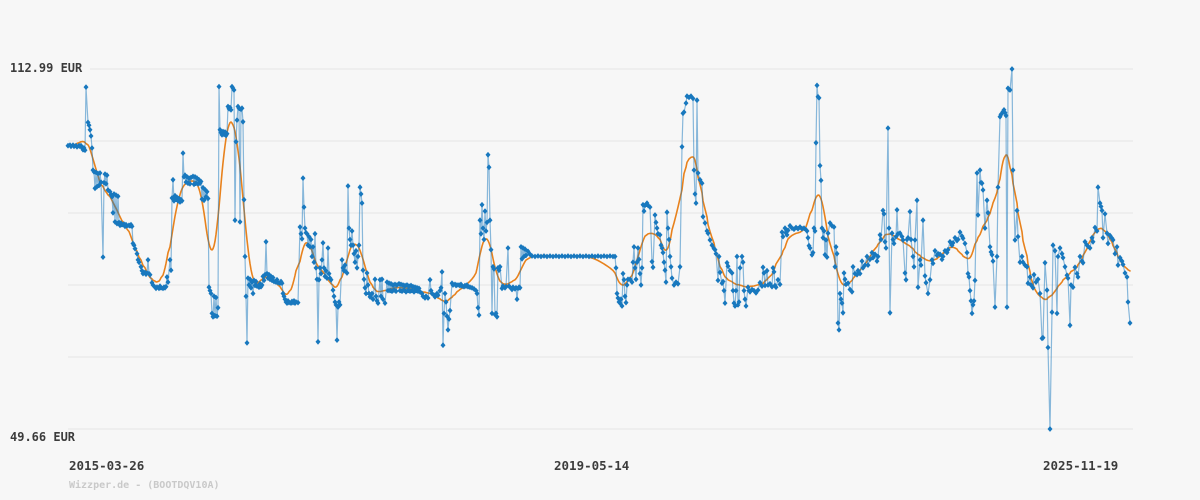  Describe the element at coordinates (144, 485) in the screenshot. I see `watermark-text: Wizzper.de - (BOOTDQV10A)` at that location.